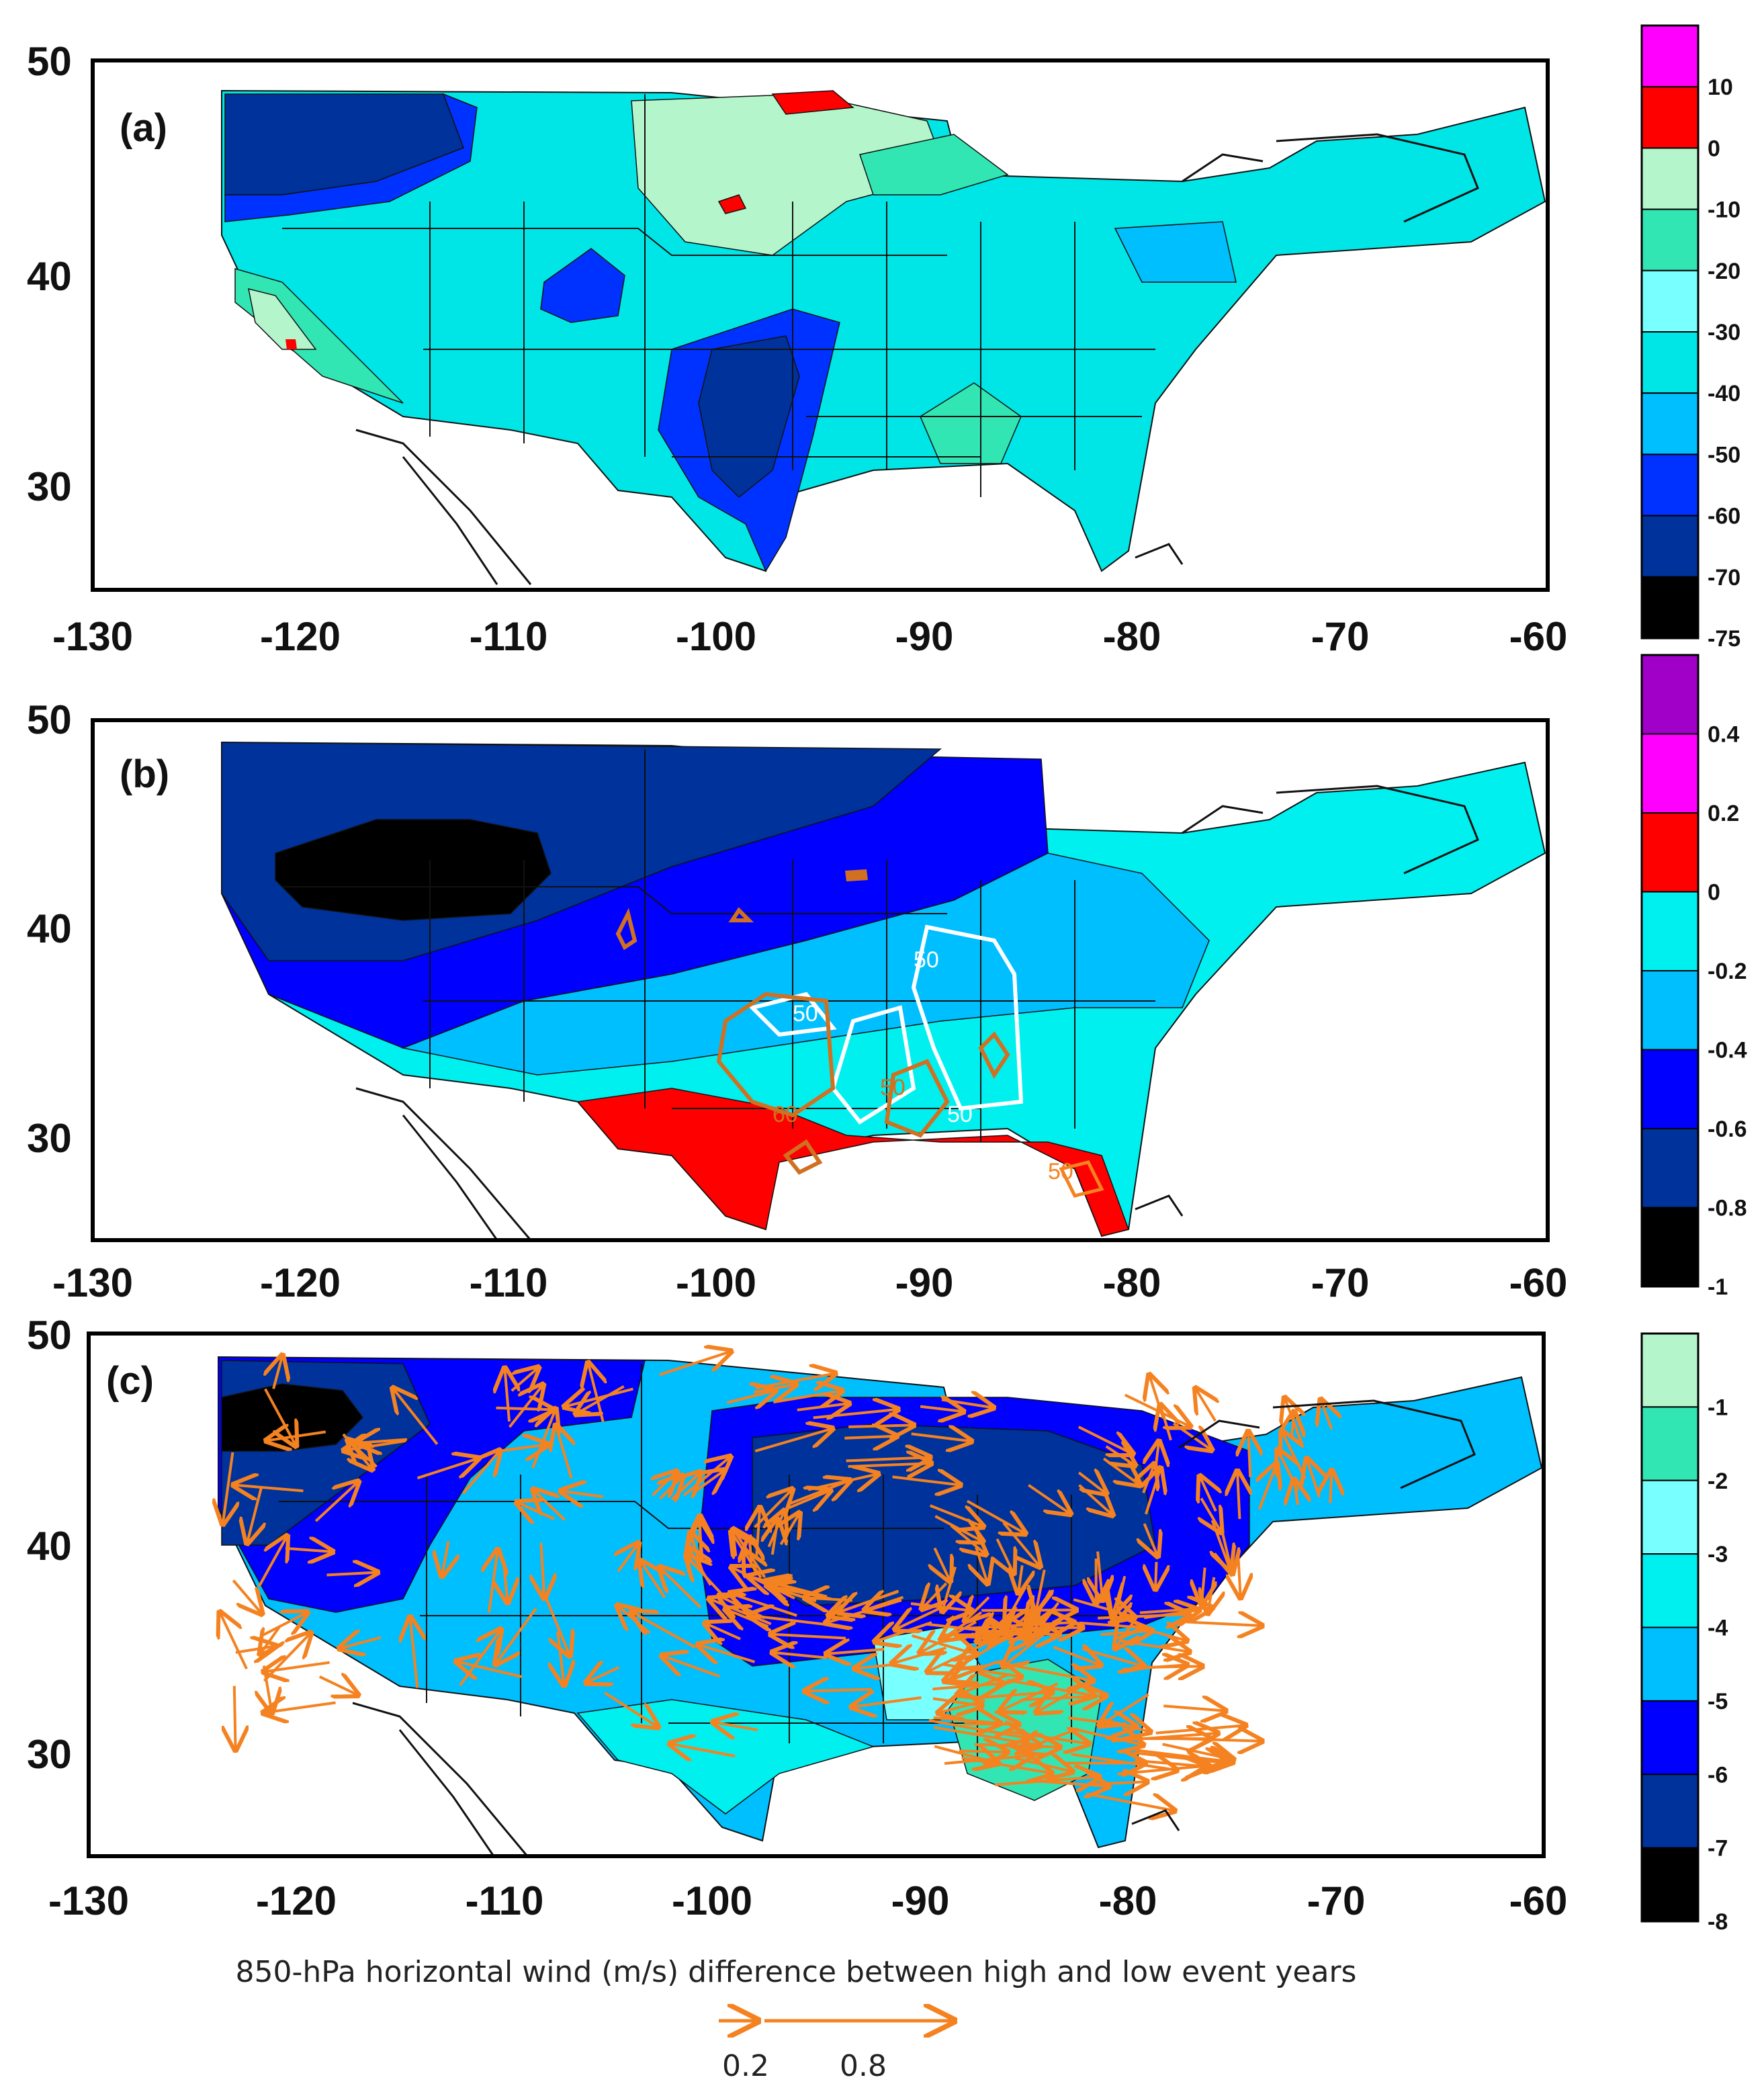  Describe the element at coordinates (1724, 271) in the screenshot. I see `cbarA-label: -20` at that location.